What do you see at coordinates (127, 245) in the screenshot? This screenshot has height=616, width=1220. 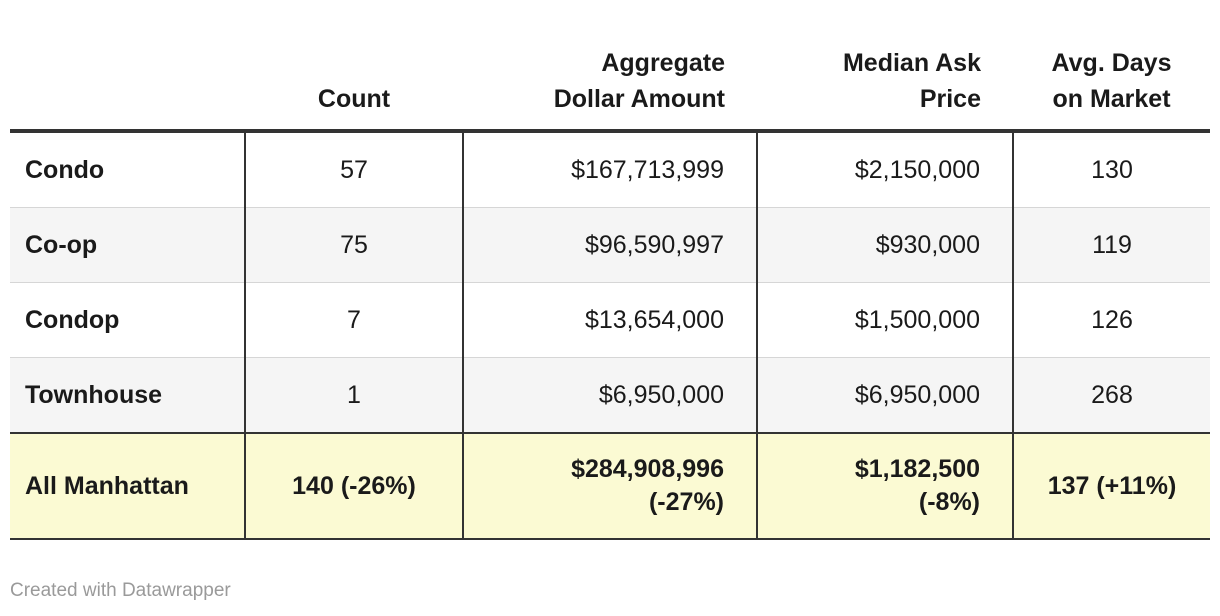 I see `co-op-label-cell: Co-op` at bounding box center [127, 245].